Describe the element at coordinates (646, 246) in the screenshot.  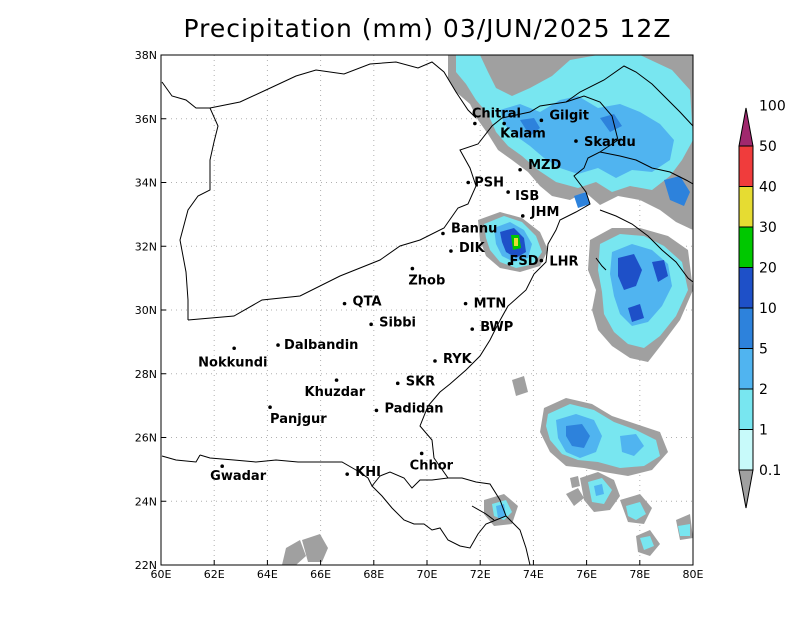
I see `india-nepal` at that location.